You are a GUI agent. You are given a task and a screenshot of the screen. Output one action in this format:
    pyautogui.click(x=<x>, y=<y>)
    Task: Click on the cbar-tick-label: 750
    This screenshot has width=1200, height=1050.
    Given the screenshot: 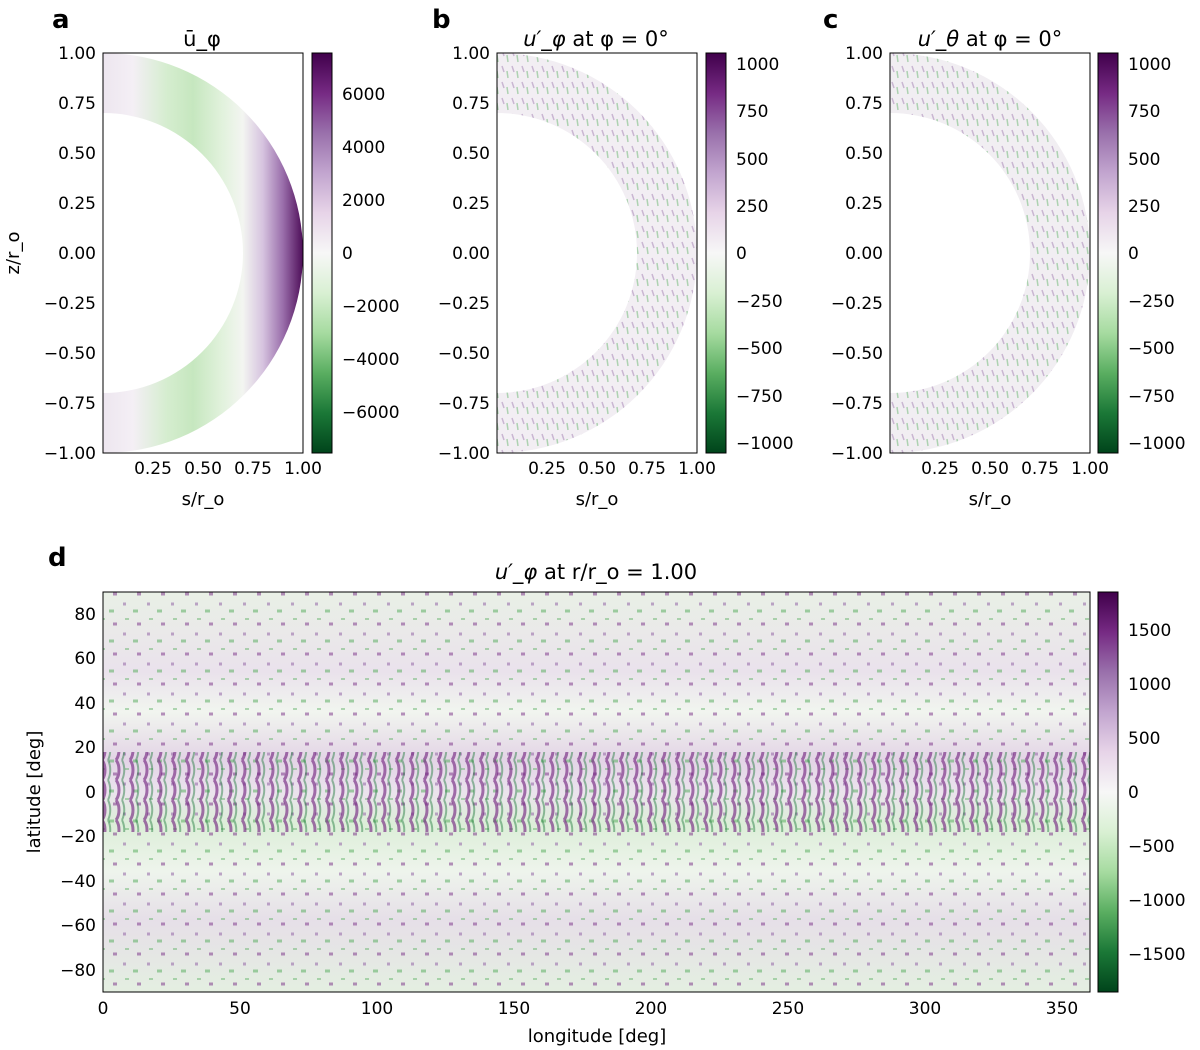 What is the action you would take?
    pyautogui.click(x=752, y=112)
    